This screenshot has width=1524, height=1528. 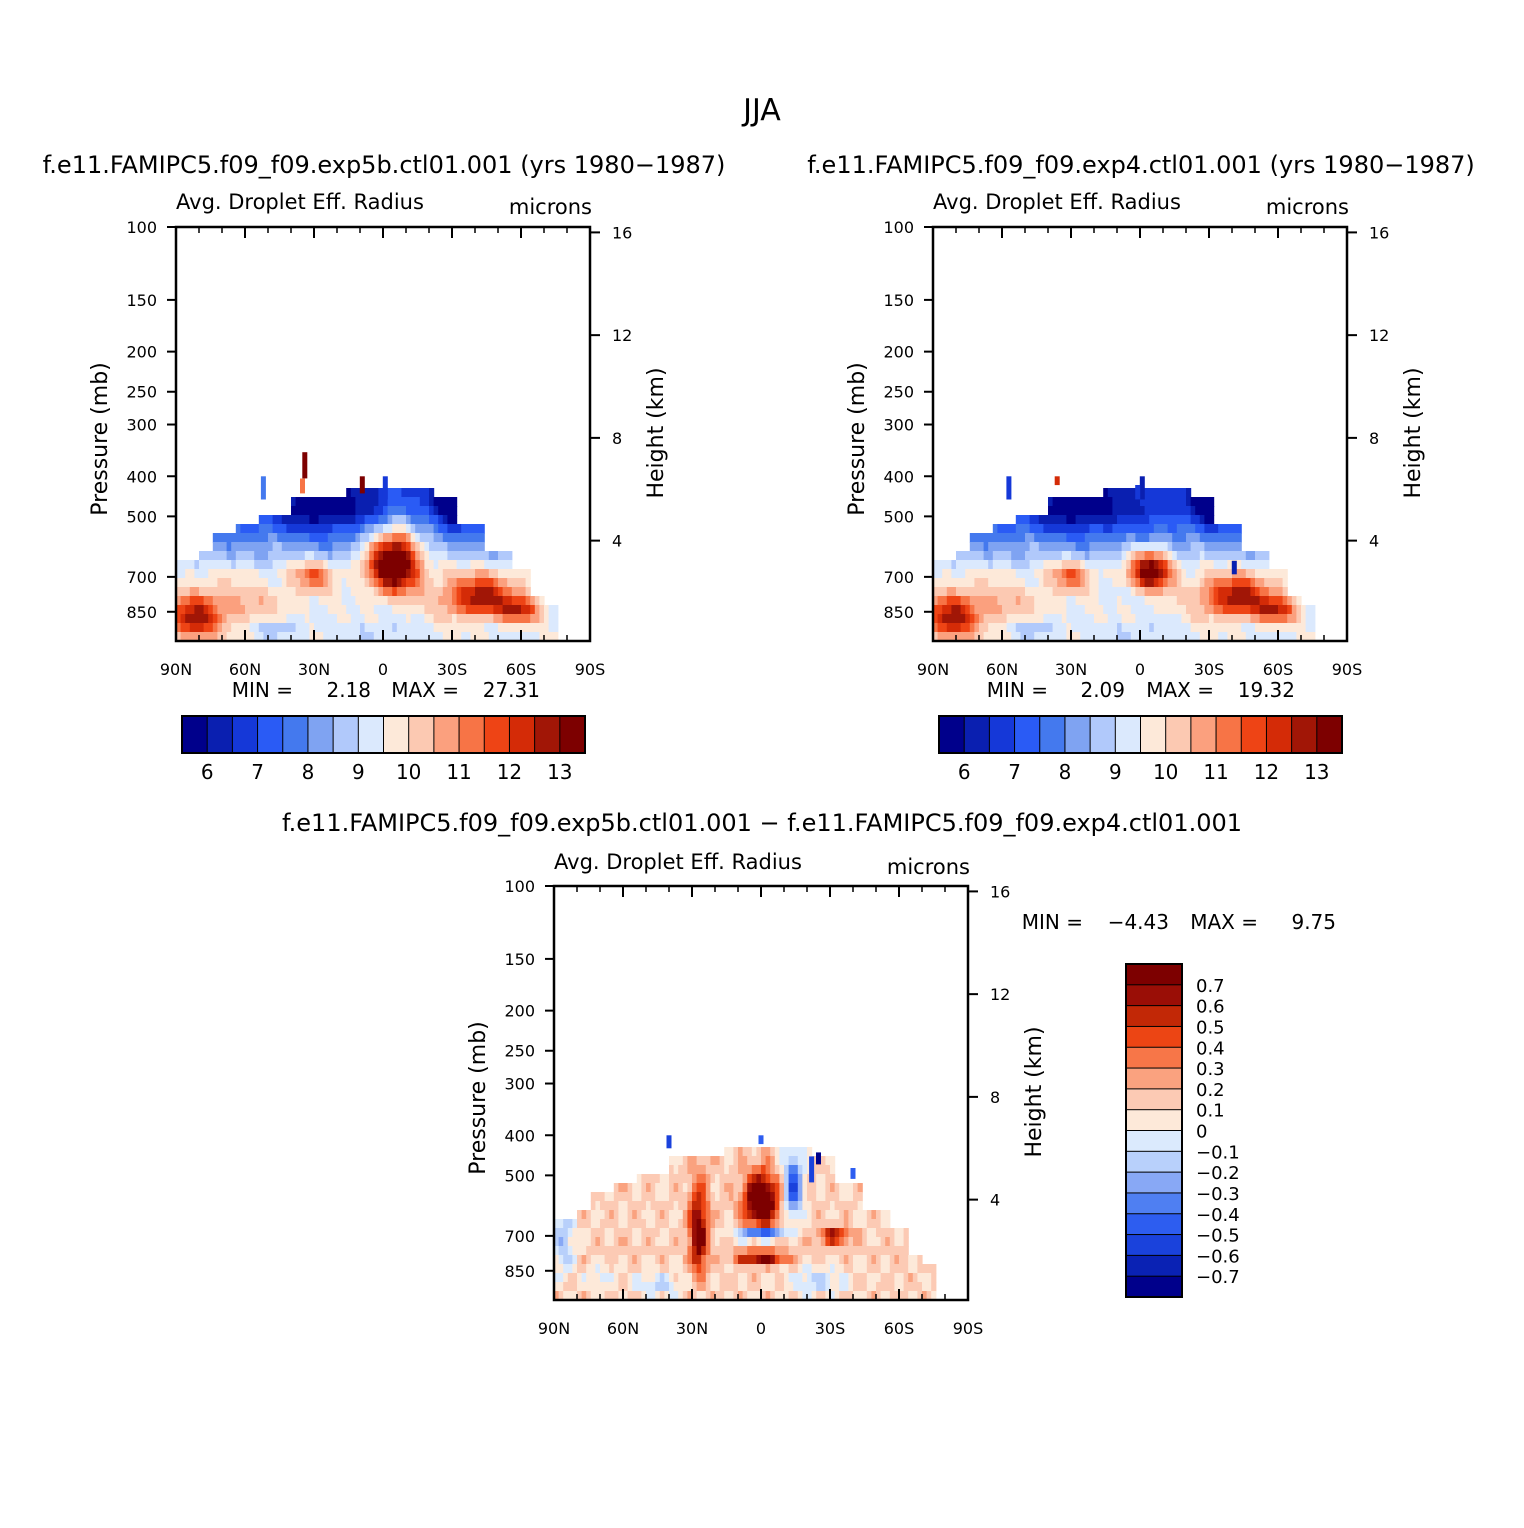 What do you see at coordinates (678, 862) in the screenshot?
I see `panel-diff-variable: Avg. Droplet Eff. Radius` at bounding box center [678, 862].